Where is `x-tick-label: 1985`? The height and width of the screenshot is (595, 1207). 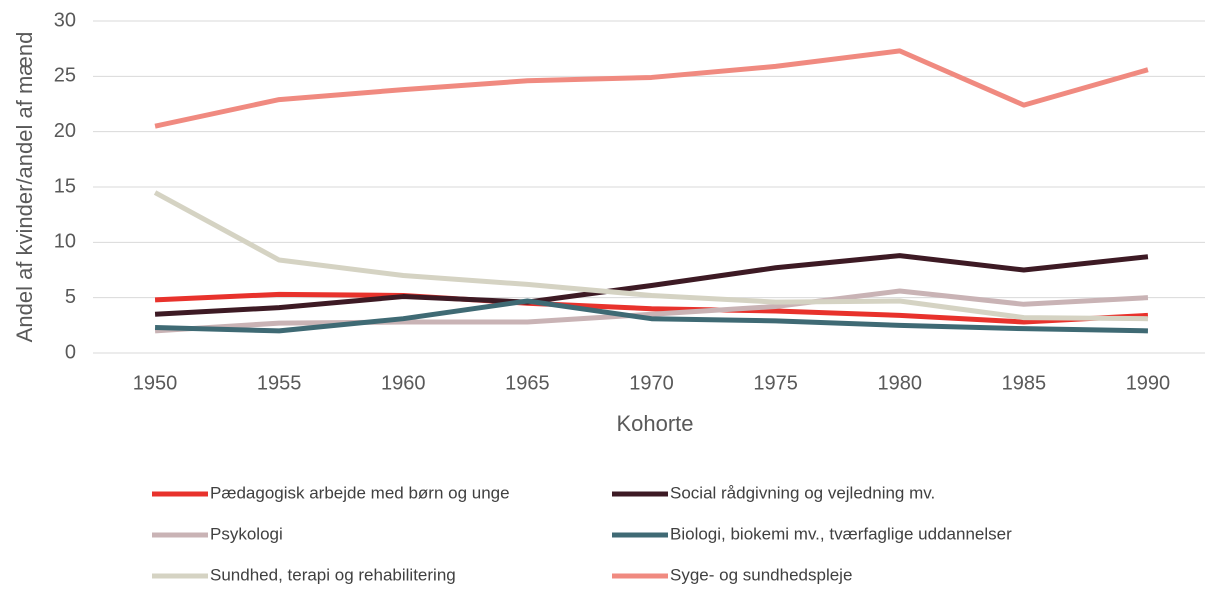
x-tick-label: 1985 is located at coordinates (1024, 383).